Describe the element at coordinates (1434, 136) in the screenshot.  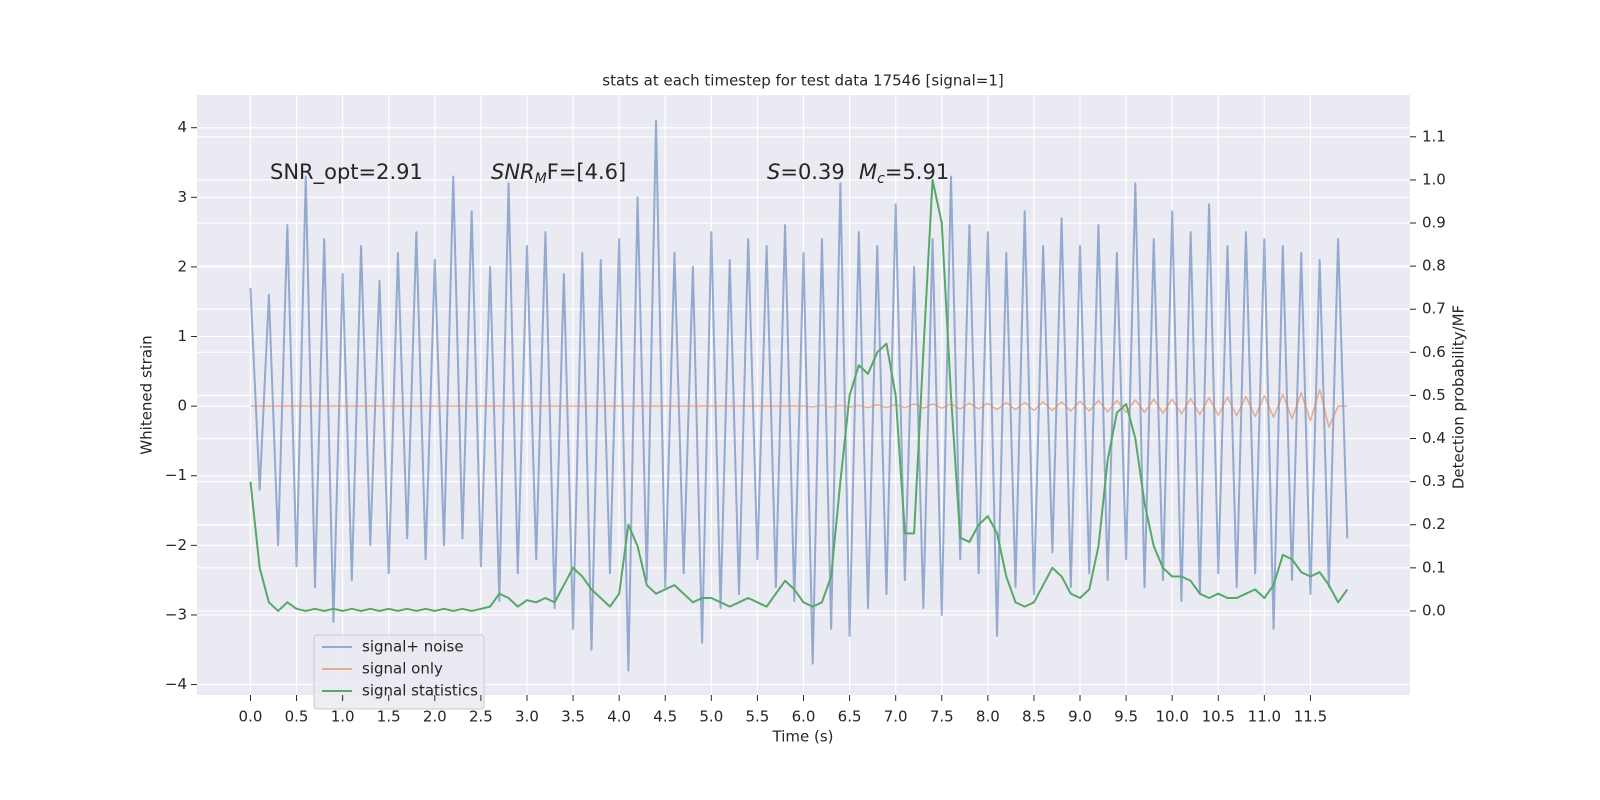
I see `y2-tick-label: 1.1` at that location.